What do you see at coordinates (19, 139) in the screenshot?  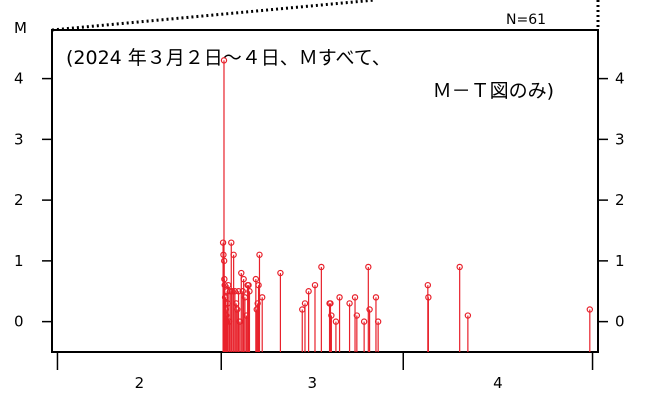 I see `y-tick-label-left: 3` at bounding box center [19, 139].